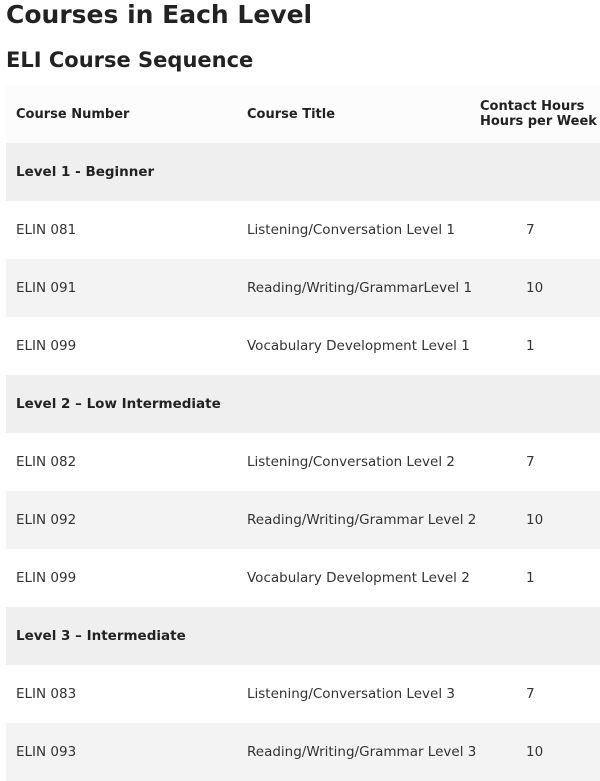 The image size is (600, 781). Describe the element at coordinates (46, 519) in the screenshot. I see `table-cell: ELIN 092` at that location.